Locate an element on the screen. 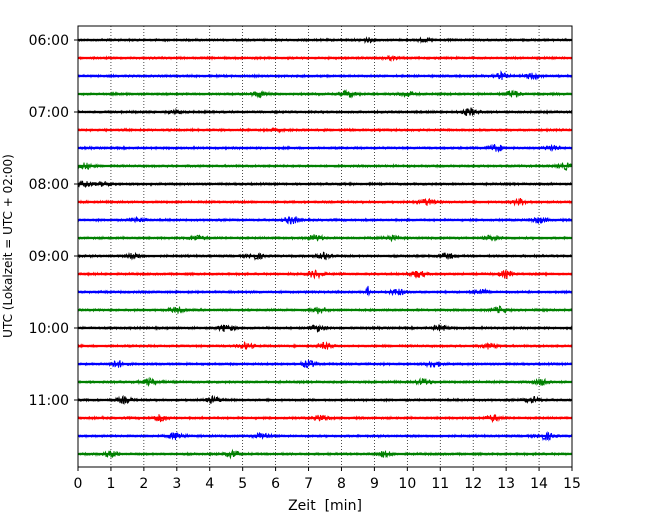  x-tick-label: 0 is located at coordinates (78, 484).